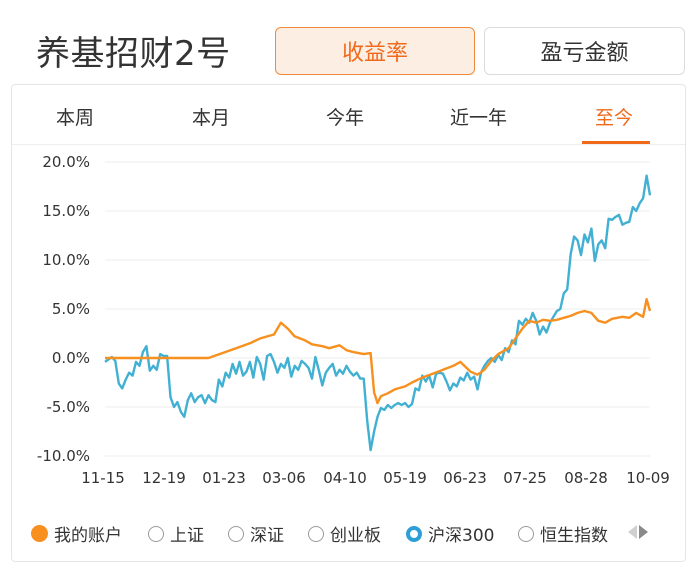 This screenshot has height=570, width=693. Describe the element at coordinates (638, 532) in the screenshot. I see `legend-scroll` at that location.